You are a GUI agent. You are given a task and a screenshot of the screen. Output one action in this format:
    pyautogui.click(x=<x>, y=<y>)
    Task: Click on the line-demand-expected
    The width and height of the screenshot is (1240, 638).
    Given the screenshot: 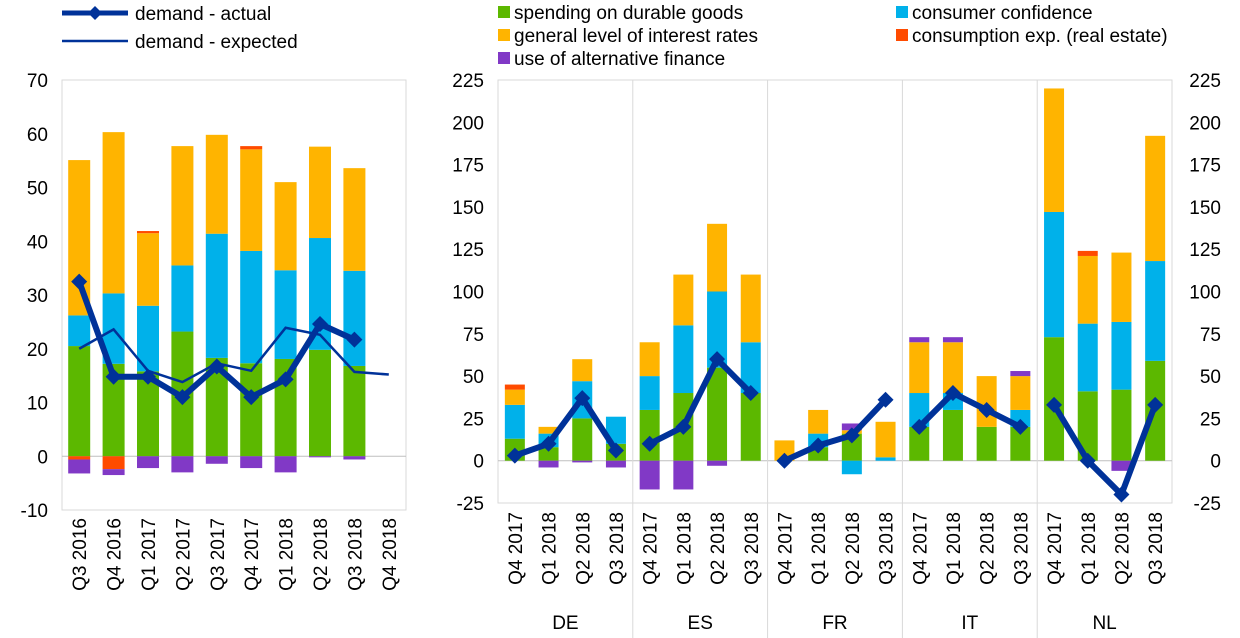 What is the action you would take?
    pyautogui.click(x=233, y=355)
    